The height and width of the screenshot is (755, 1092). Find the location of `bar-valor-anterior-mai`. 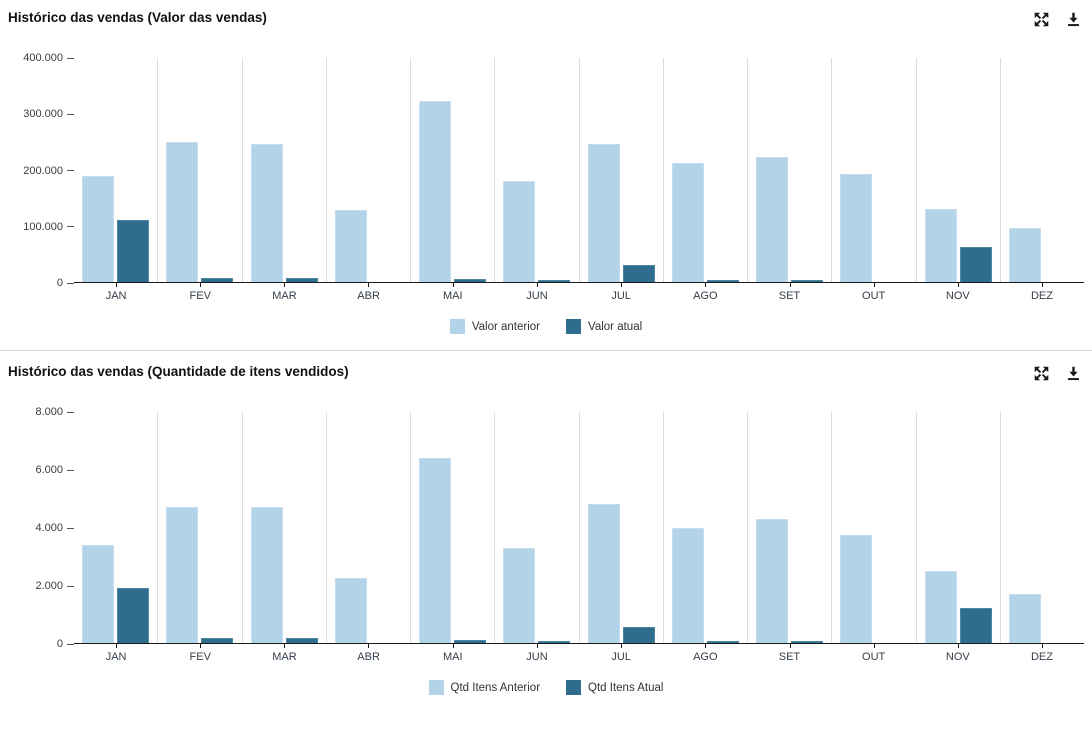

bar-valor-anterior-mai is located at coordinates (435, 191).